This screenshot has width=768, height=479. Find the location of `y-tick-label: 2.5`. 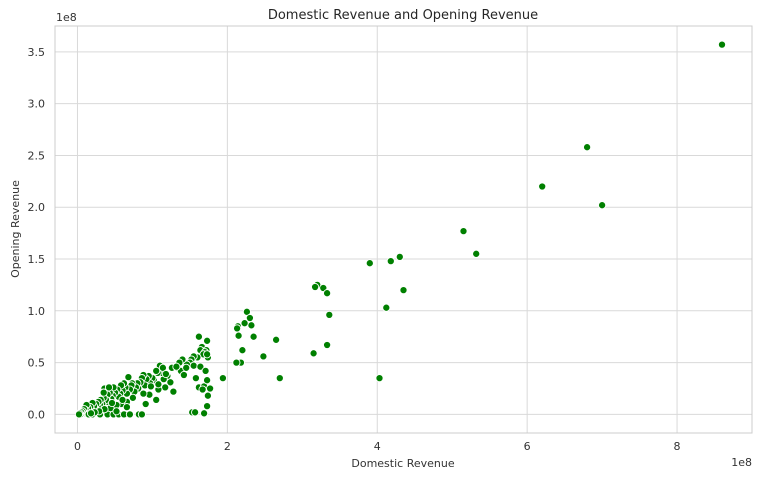

y-tick-label: 2.5 is located at coordinates (37, 155).